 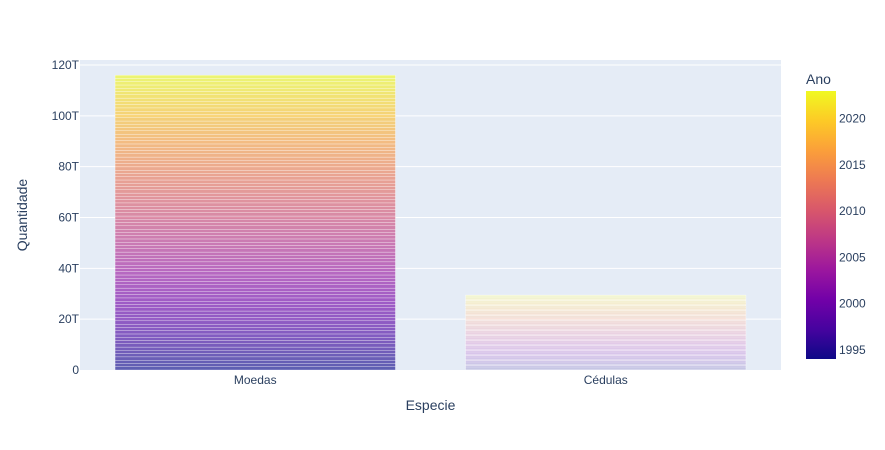 I want to click on y-tick-label: 80T, so click(x=68, y=167).